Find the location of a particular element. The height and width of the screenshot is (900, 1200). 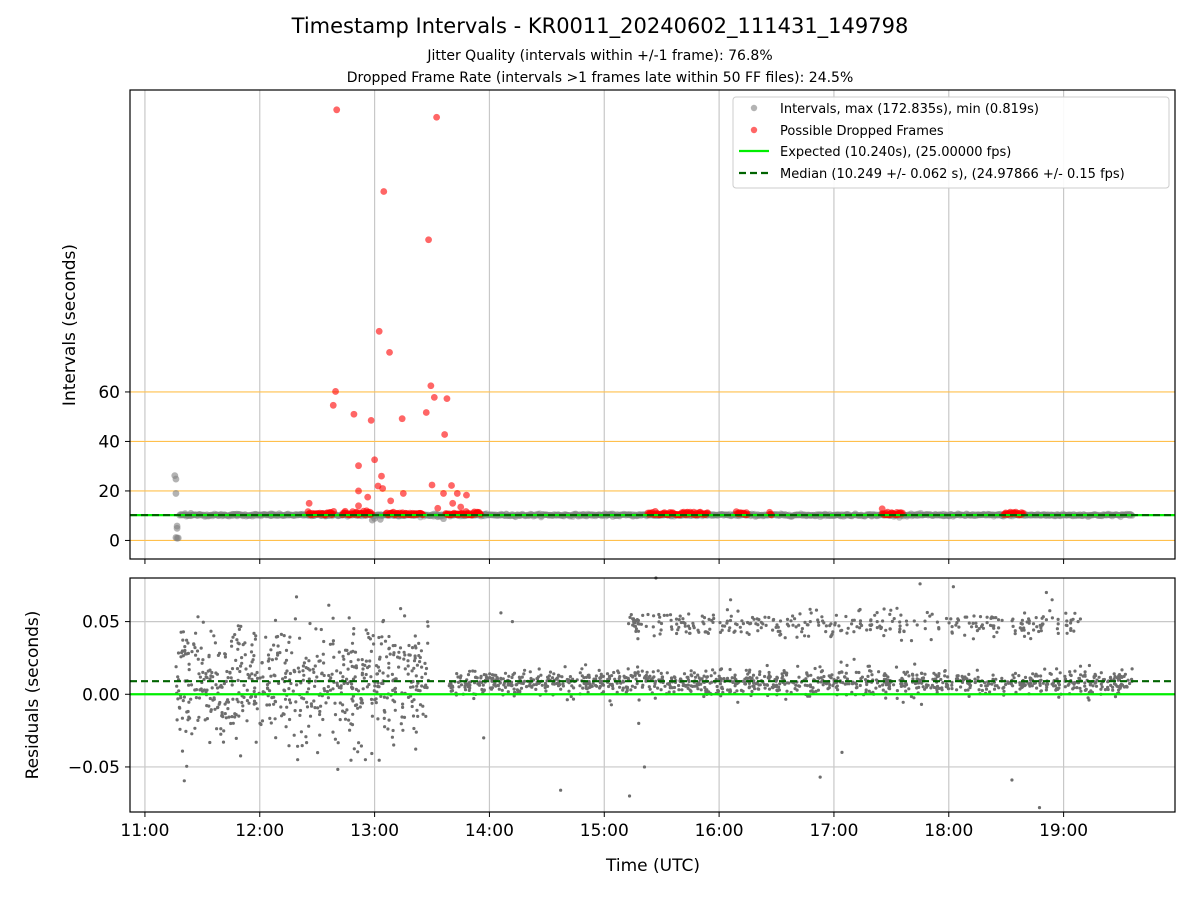

x-tick-label: 17:00 is located at coordinates (833, 831).